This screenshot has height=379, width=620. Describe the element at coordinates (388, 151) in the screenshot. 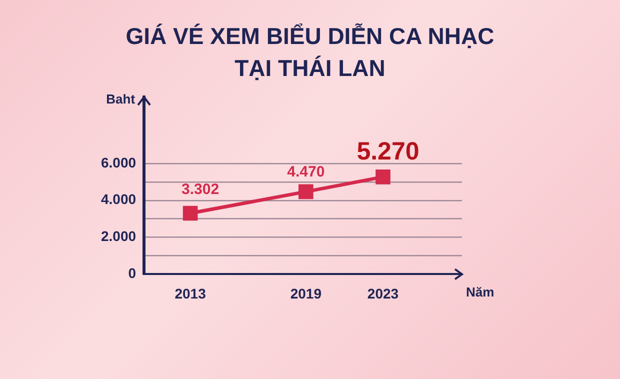

I see `data-label: 5.270` at that location.